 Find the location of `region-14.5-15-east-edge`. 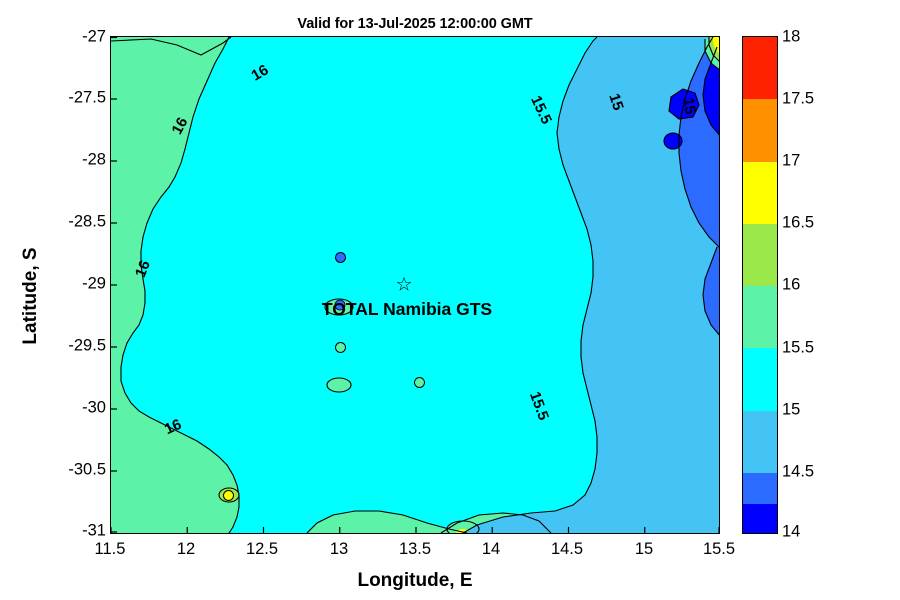

region-14.5-15-east-edge is located at coordinates (711, 288).